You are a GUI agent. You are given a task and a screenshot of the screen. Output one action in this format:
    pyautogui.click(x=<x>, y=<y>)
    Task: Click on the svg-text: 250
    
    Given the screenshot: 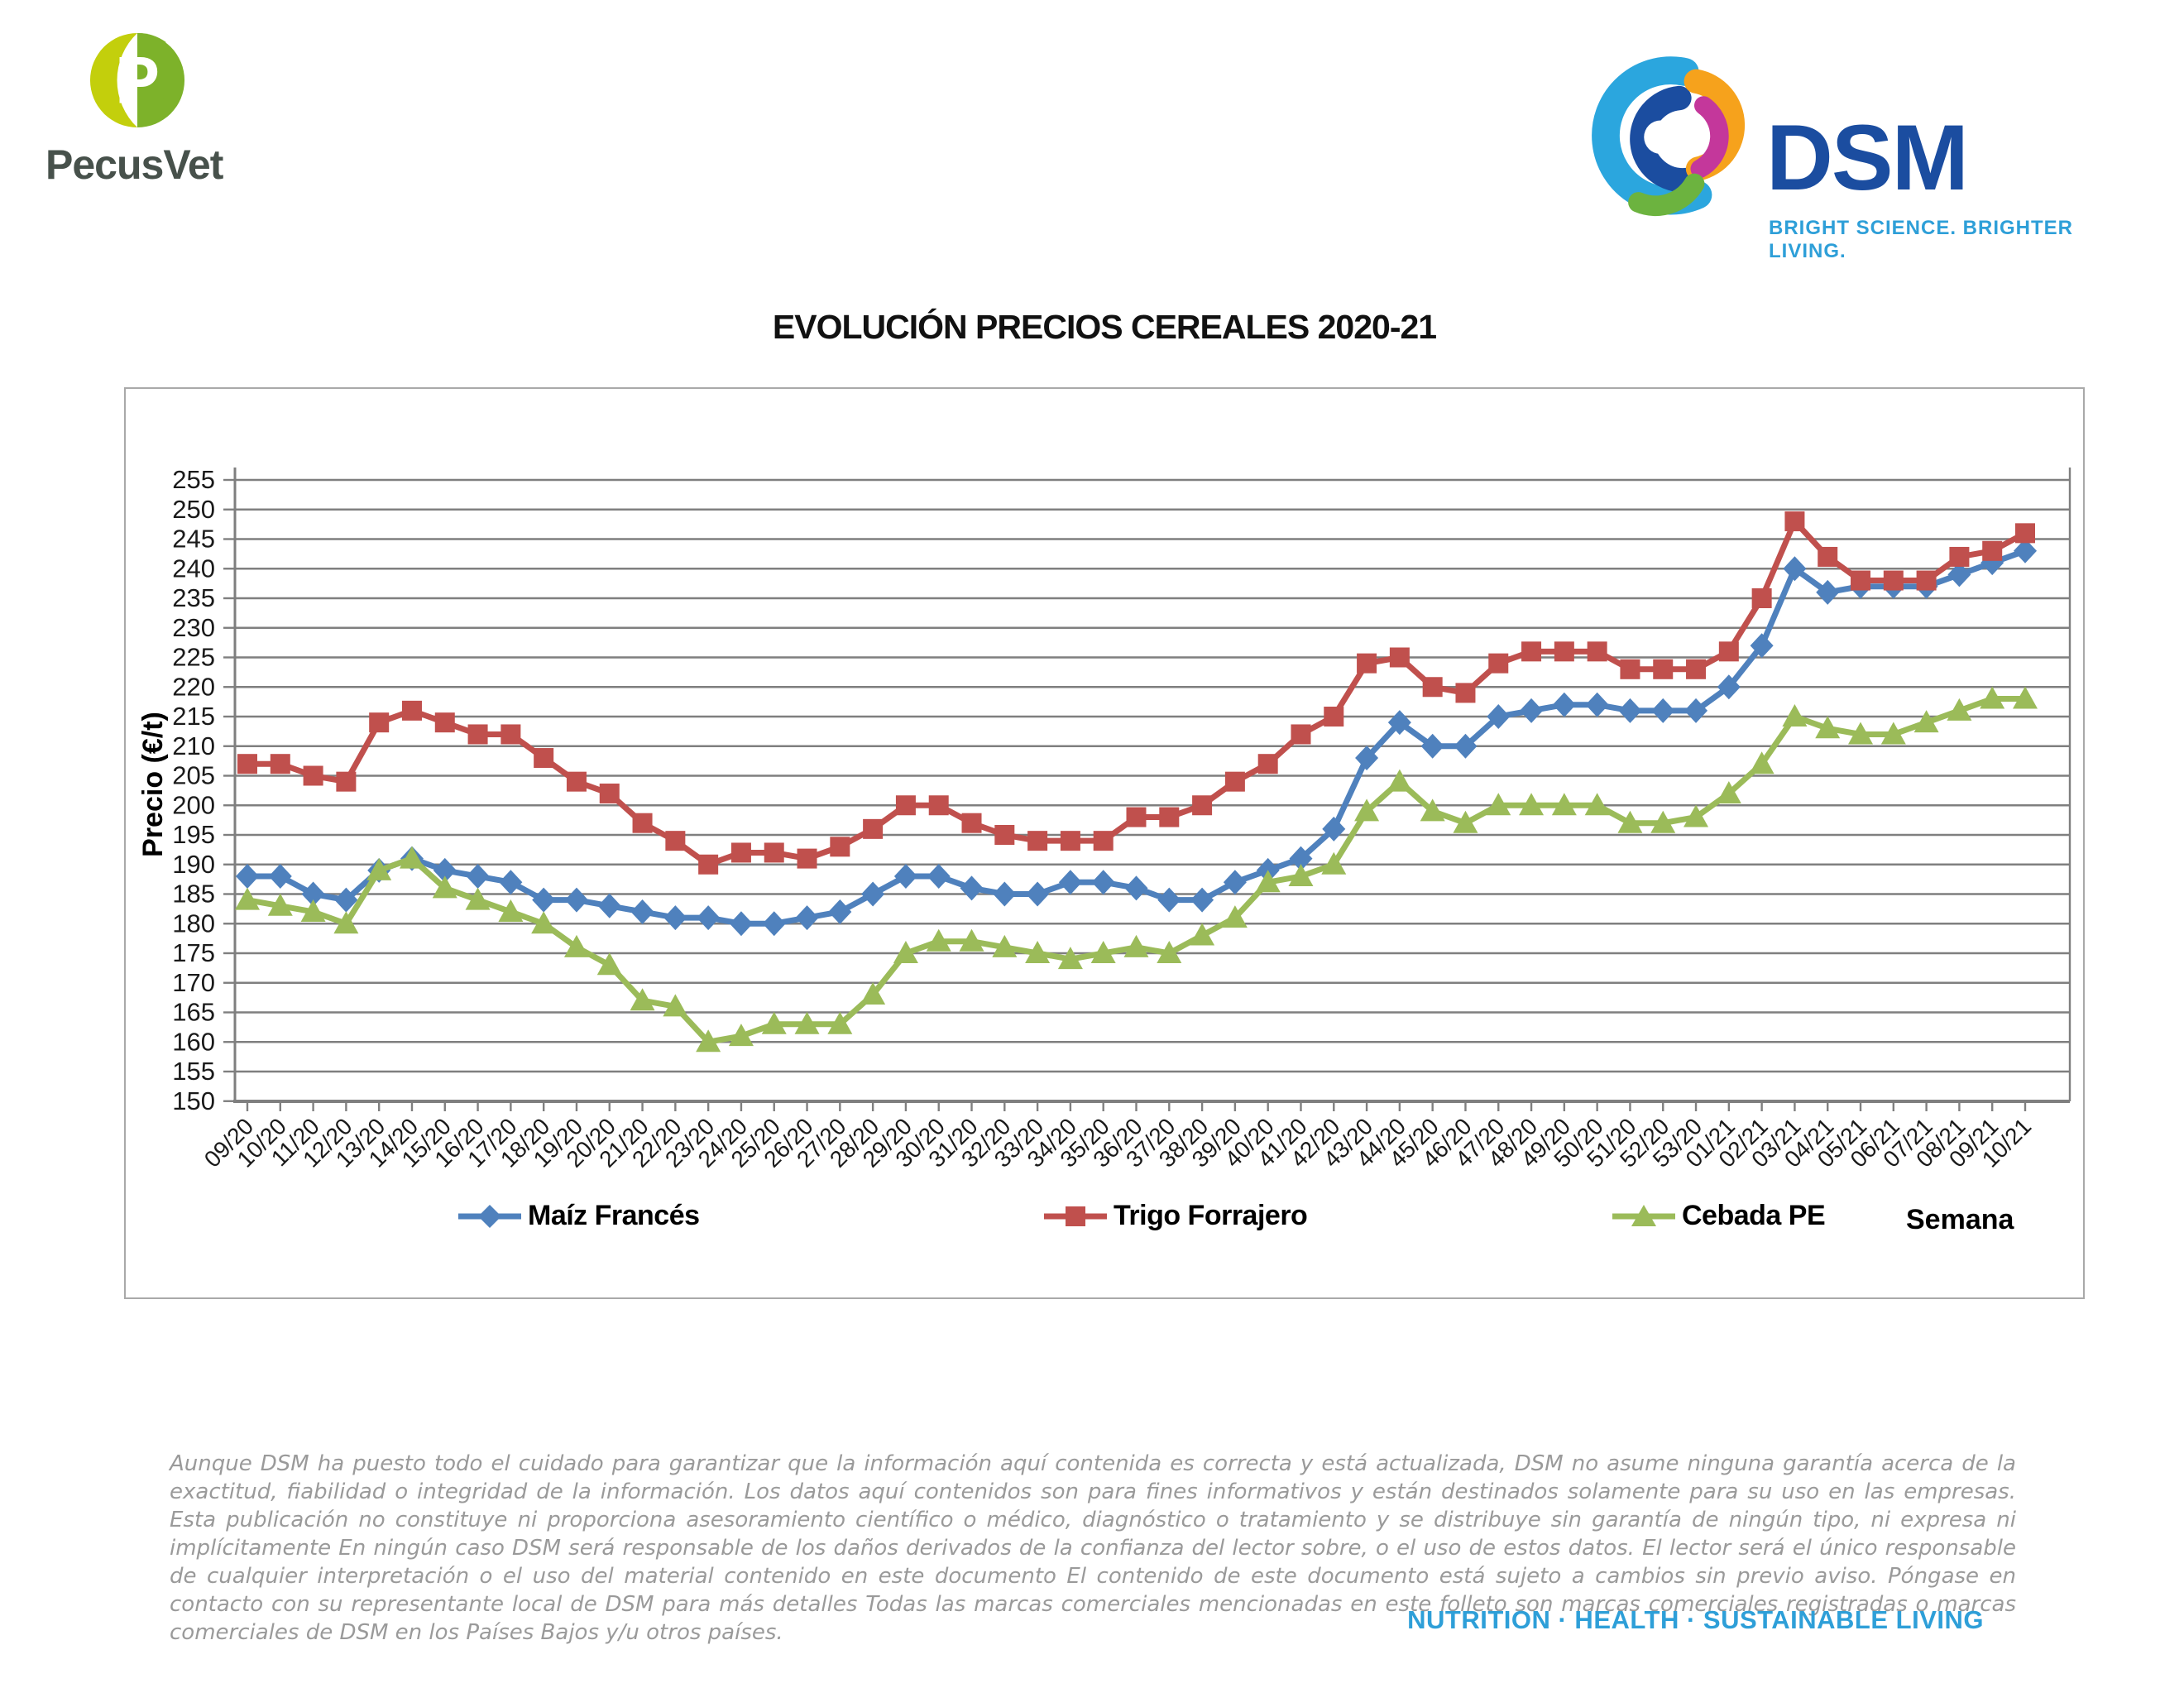 What is the action you would take?
    pyautogui.click(x=193, y=509)
    